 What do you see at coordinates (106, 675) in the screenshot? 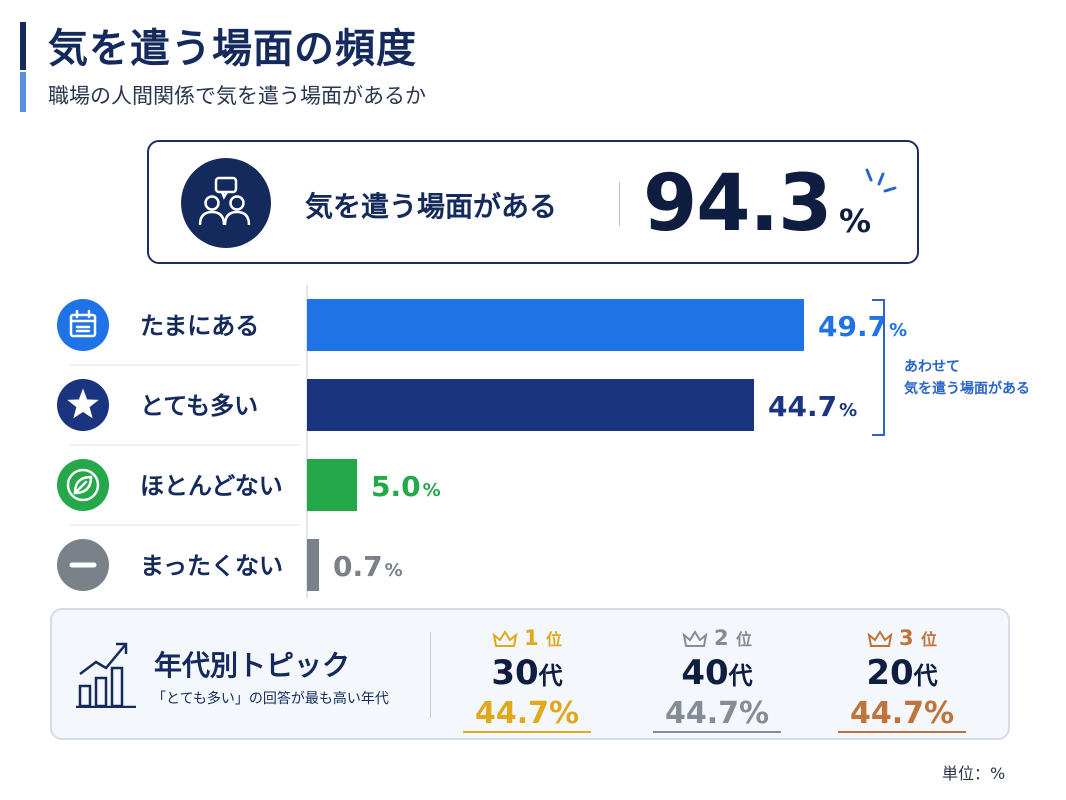
I see `growth-chart-icon` at bounding box center [106, 675].